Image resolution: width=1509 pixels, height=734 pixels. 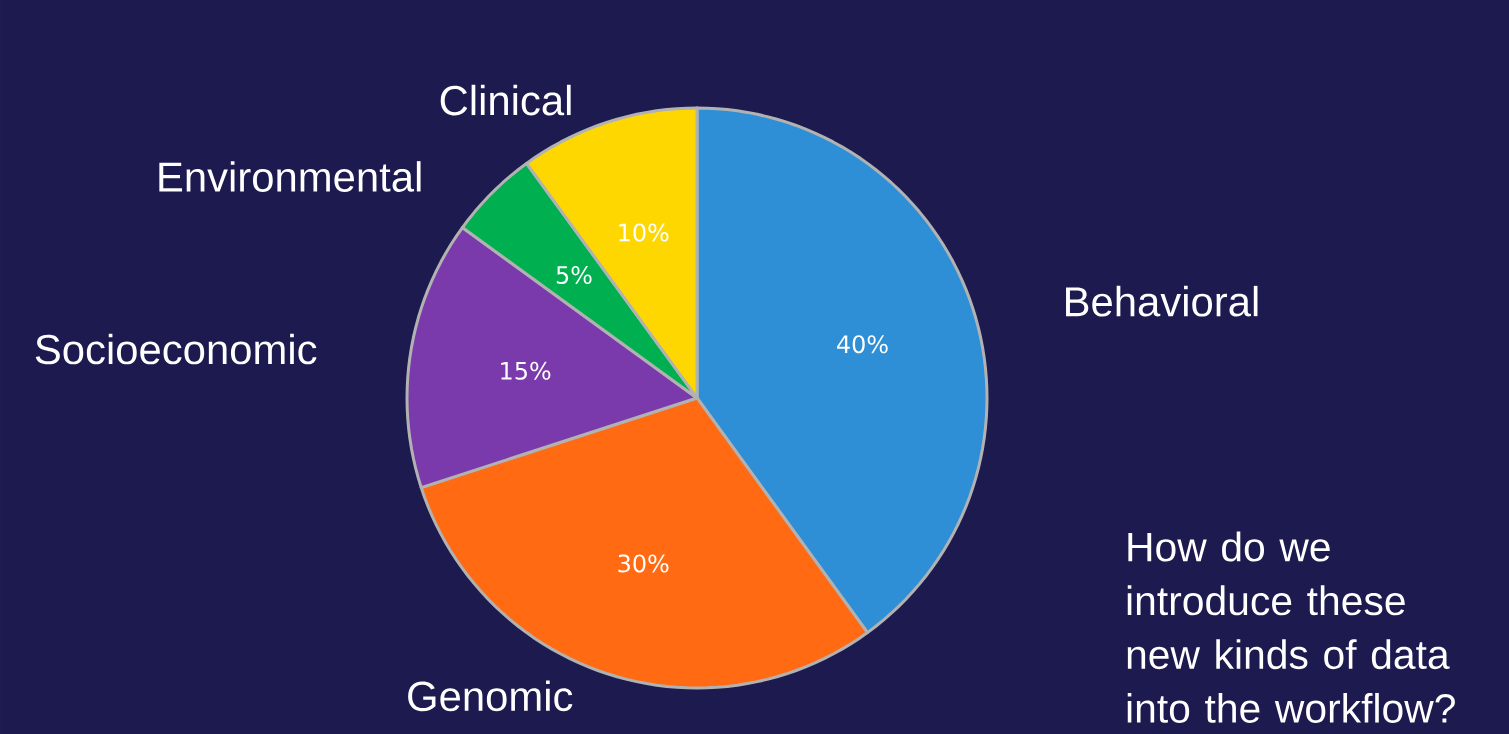 I want to click on data-label: 30%, so click(x=643, y=563).